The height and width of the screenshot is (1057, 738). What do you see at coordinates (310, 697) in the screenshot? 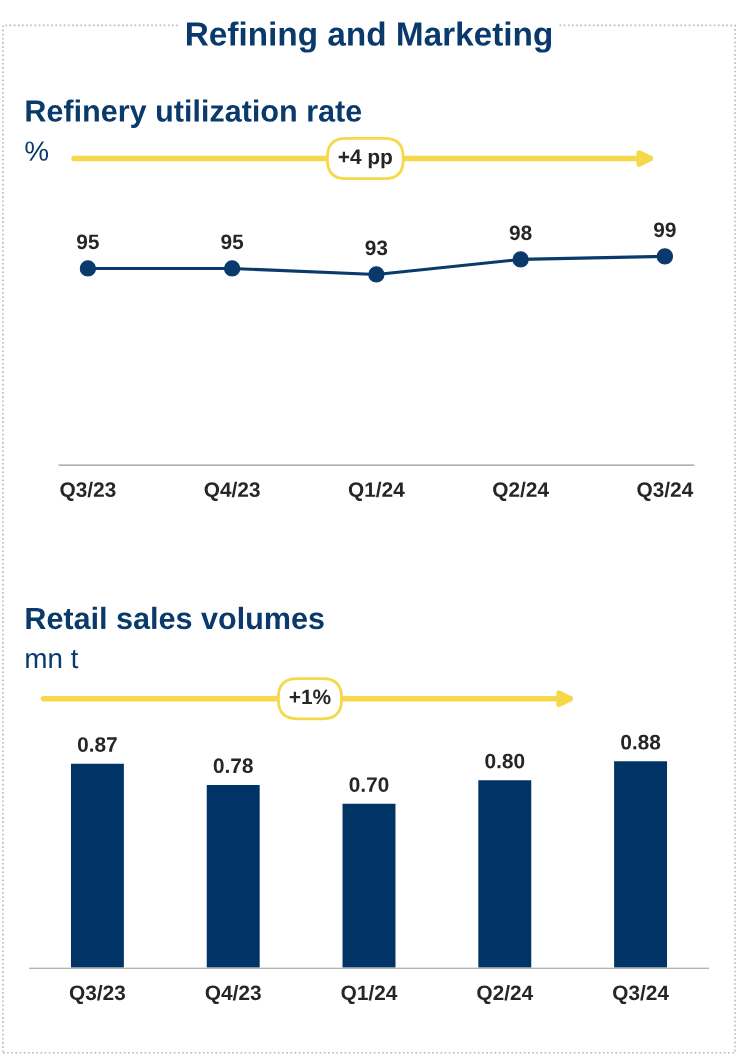
I see `text: +1%` at bounding box center [310, 697].